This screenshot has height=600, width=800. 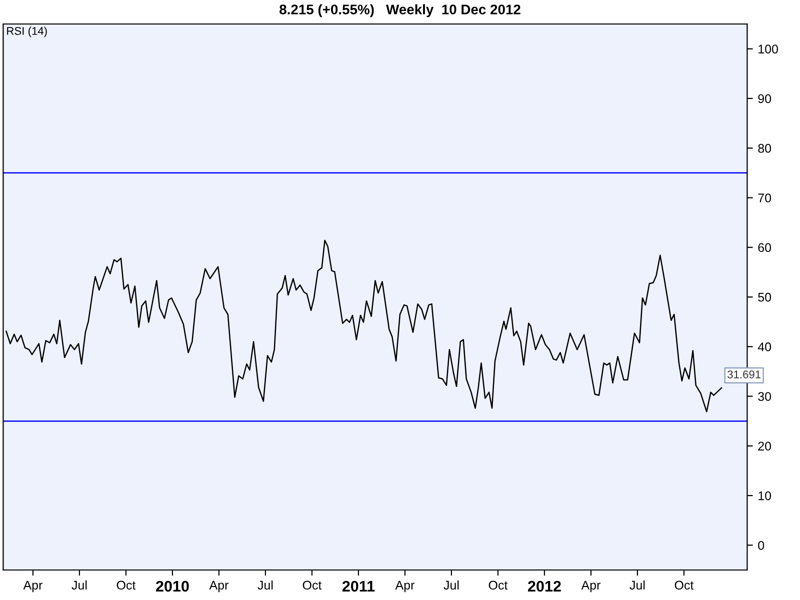 I want to click on y-tick-label: 0, so click(x=761, y=545).